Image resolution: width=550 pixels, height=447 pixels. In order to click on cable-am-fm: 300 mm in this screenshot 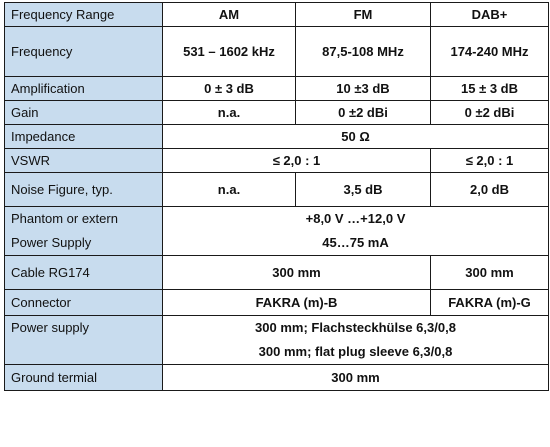, I will do `click(296, 272)`.